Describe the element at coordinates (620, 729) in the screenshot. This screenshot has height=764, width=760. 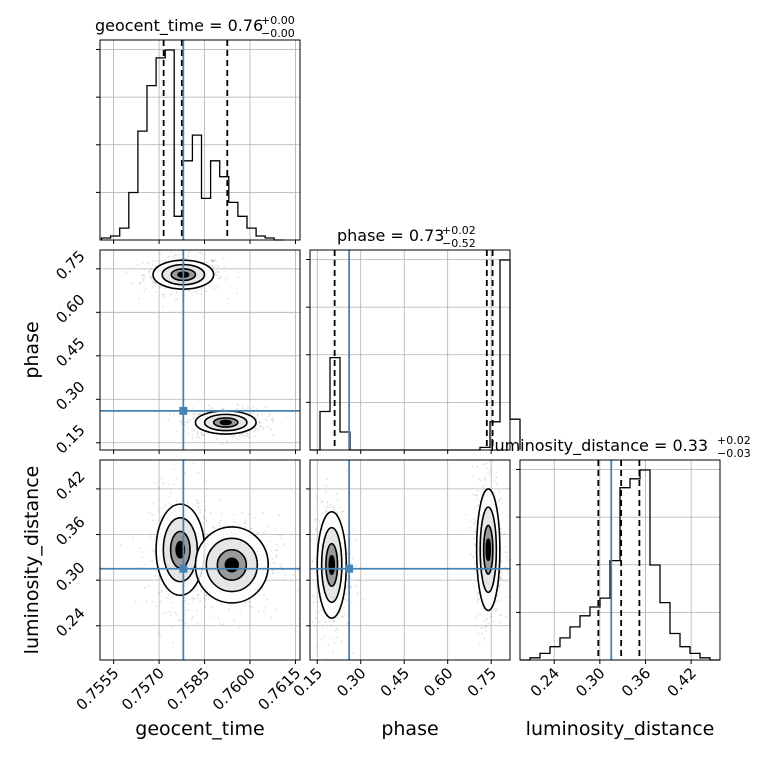
I see `xlabel-luminosity-distance: luminosity_distance` at that location.